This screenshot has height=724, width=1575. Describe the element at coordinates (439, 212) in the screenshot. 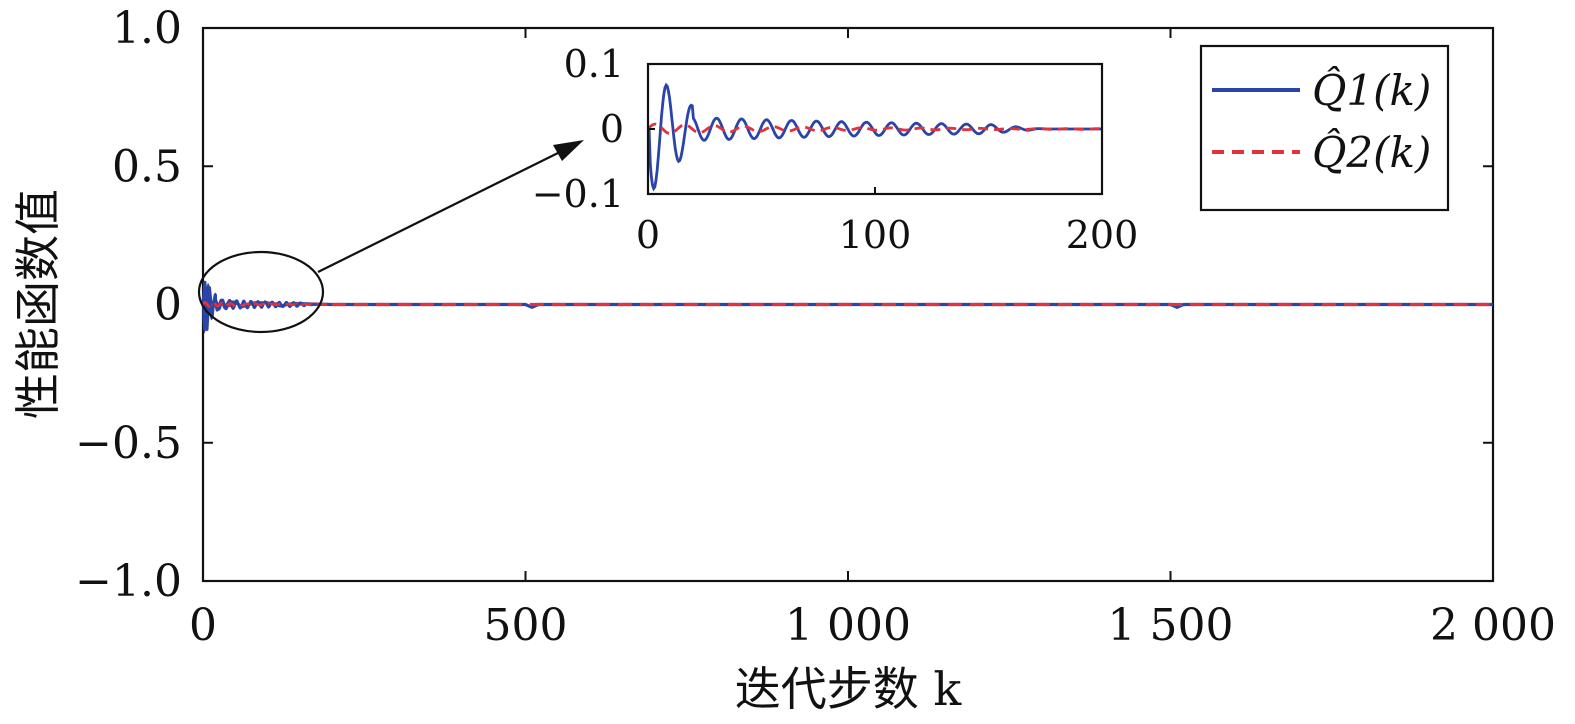

I see `zoom-arrow-line` at that location.